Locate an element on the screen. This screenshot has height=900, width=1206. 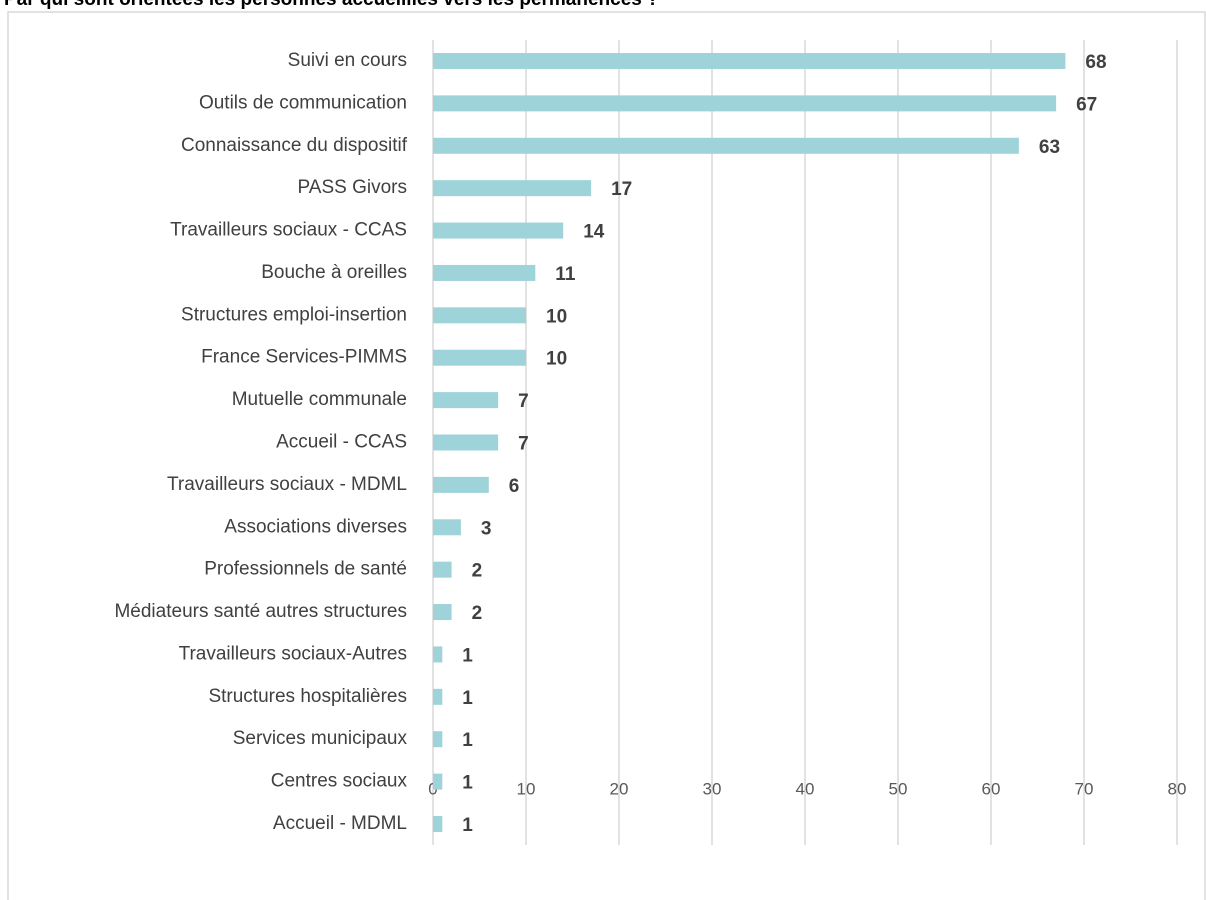
y-tick-label: Travailleurs sociaux - MDML is located at coordinates (287, 484).